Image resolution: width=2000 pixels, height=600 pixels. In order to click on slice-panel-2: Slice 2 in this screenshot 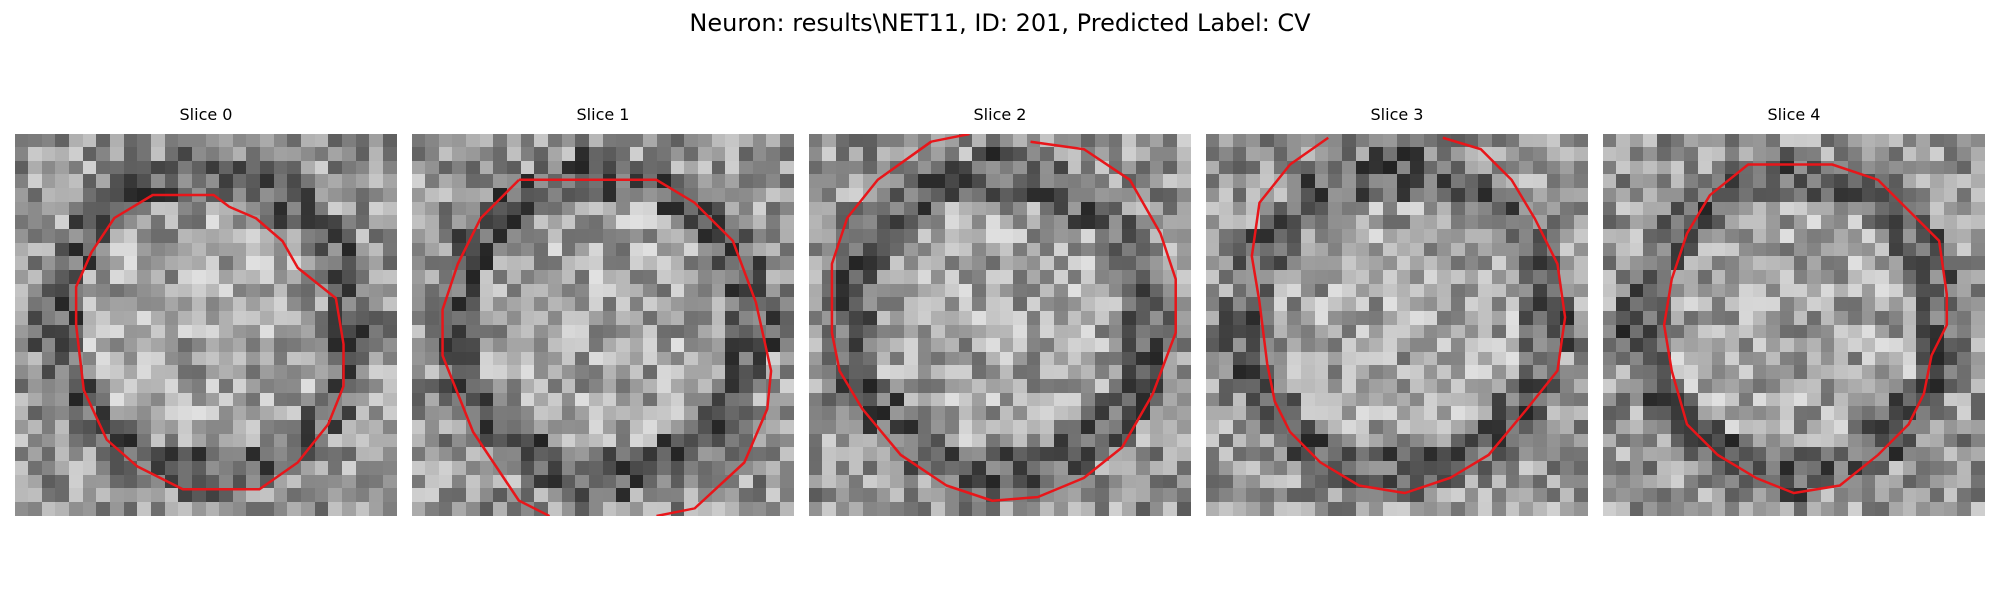, I will do `click(1000, 310)`.